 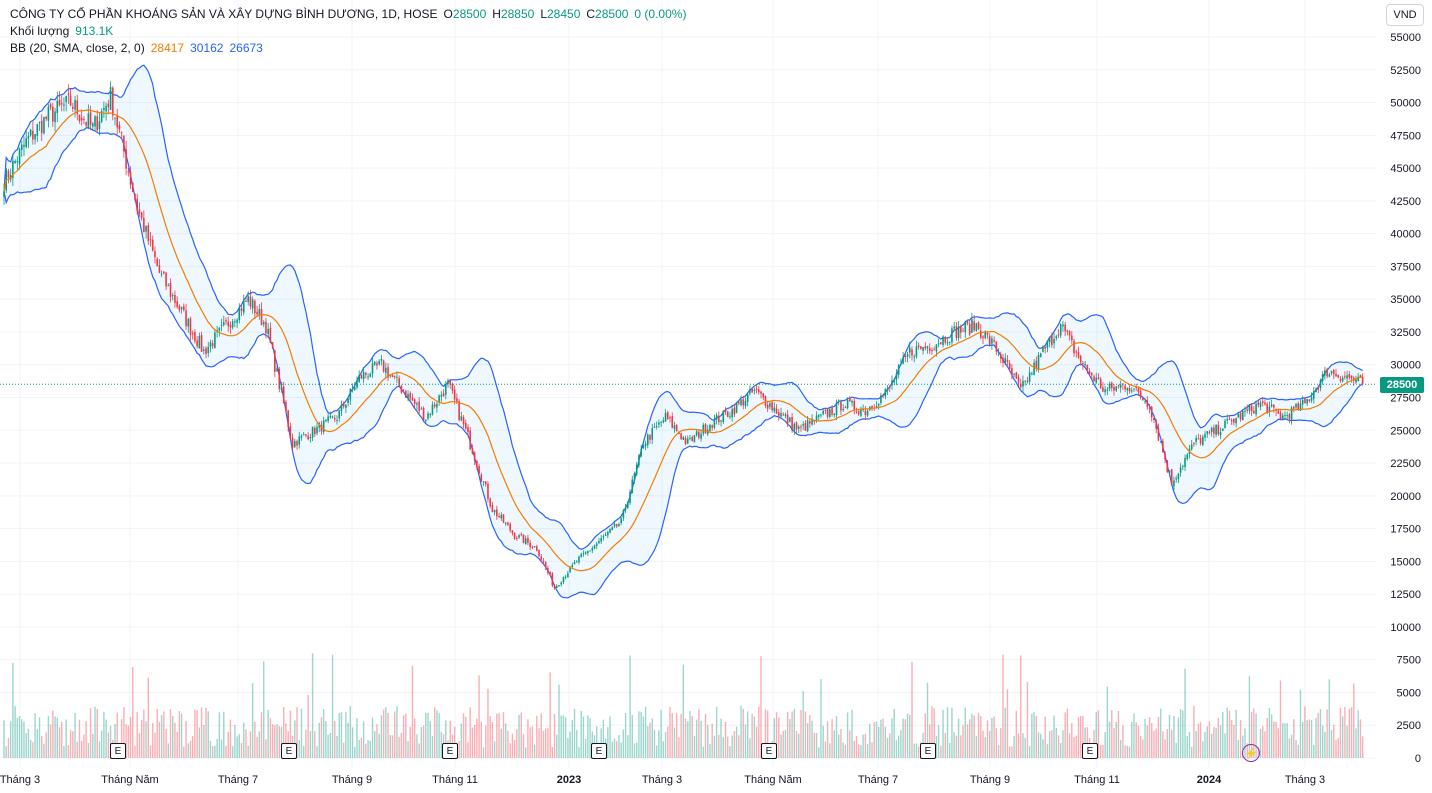 What do you see at coordinates (1405, 595) in the screenshot?
I see `price-tick-label: 12500` at bounding box center [1405, 595].